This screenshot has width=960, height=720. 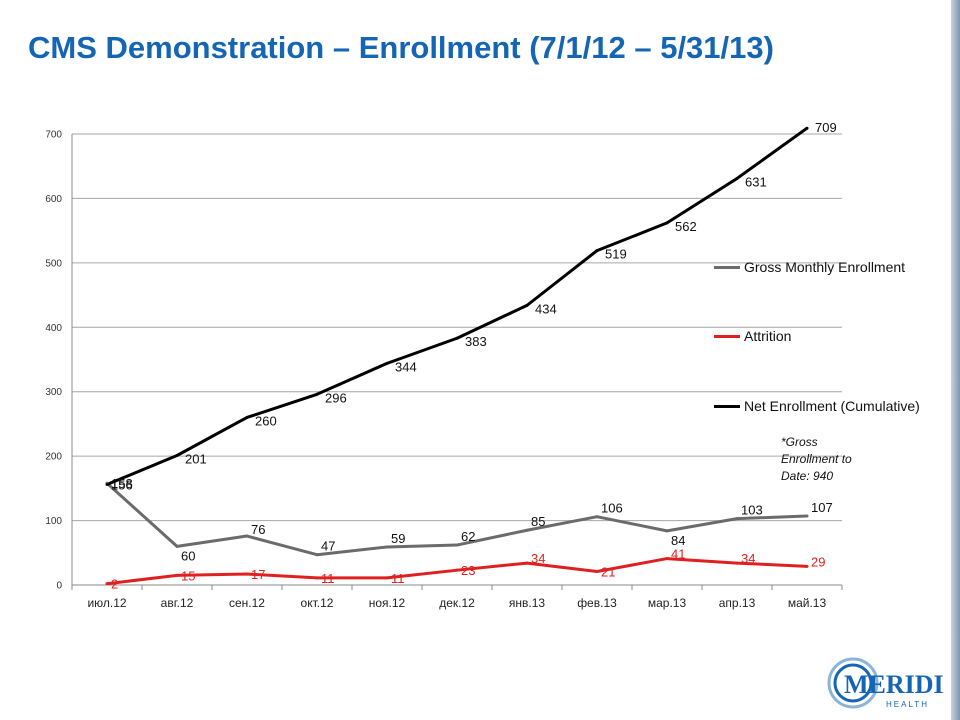 I want to click on legend-label-attrition: Attrition, so click(x=768, y=336).